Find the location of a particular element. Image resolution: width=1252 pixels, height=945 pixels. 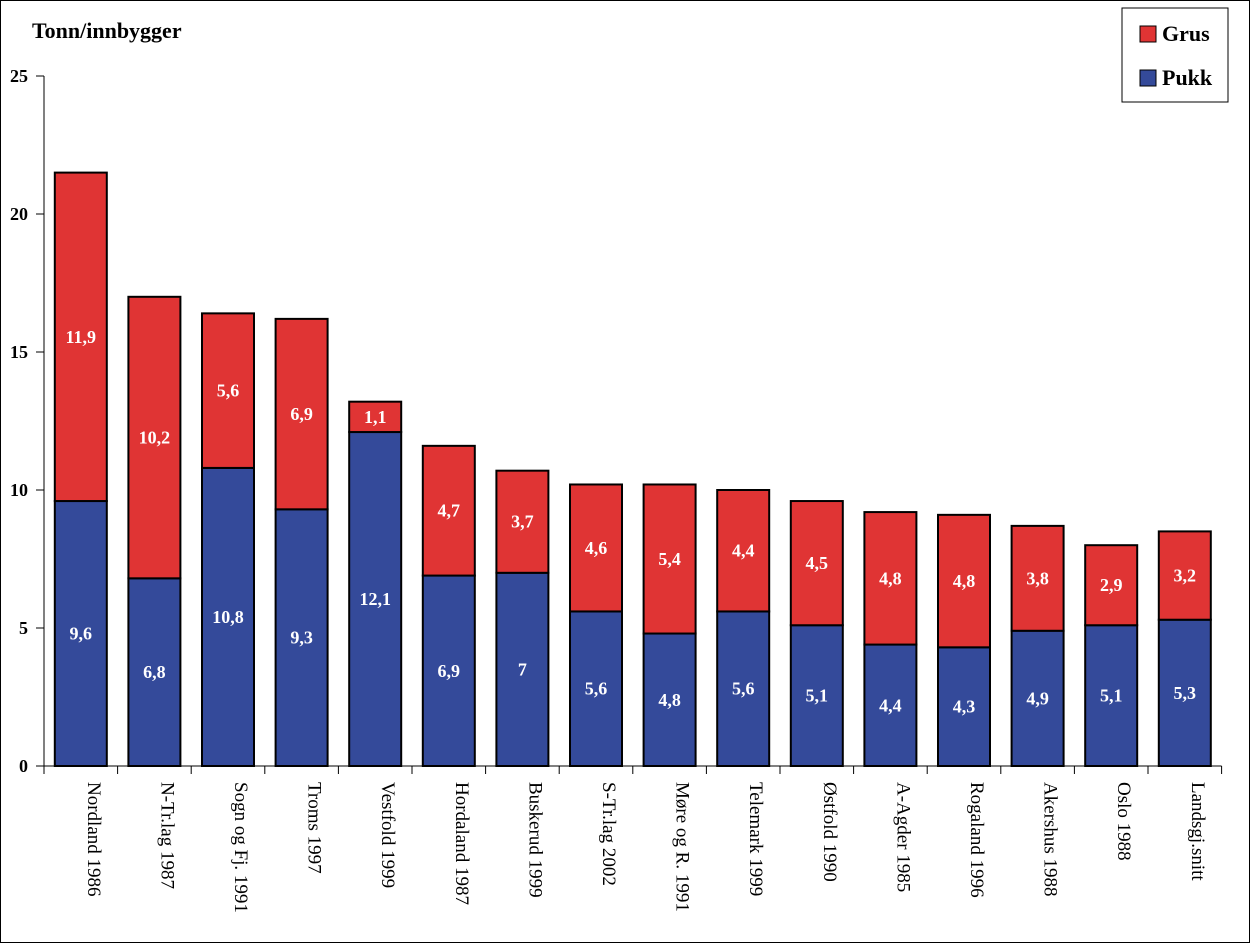

category-label: Vestfold 1999 is located at coordinates (387, 835).